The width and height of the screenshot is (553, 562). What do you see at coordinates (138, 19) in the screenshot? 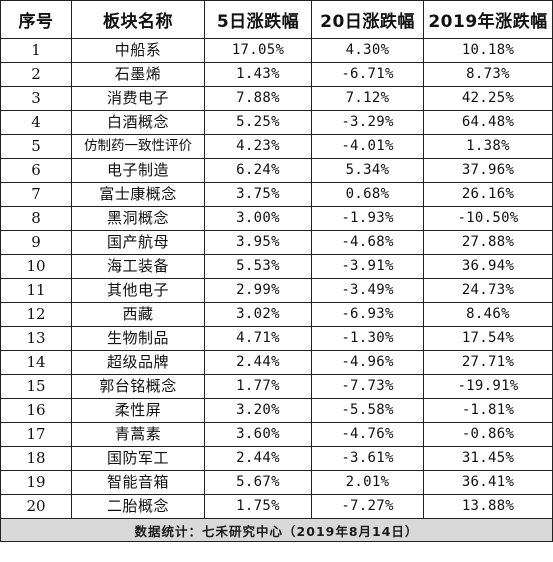
I see `header-sector: 板块名称` at bounding box center [138, 19].